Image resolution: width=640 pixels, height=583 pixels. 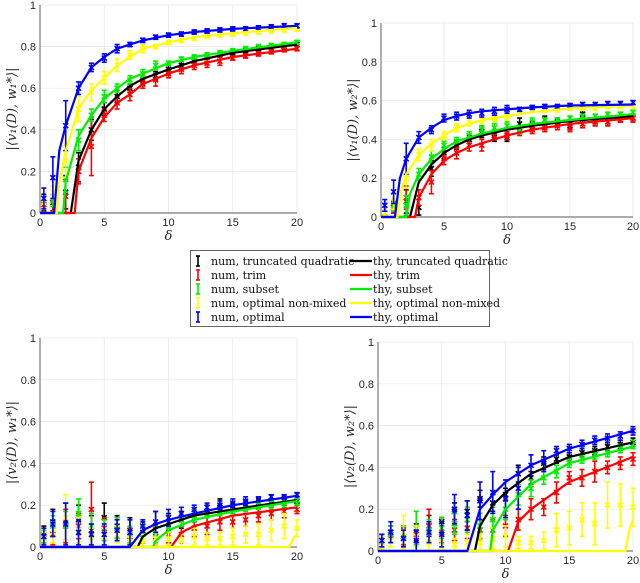 I want to click on errorbar-subset, so click(x=531, y=488).